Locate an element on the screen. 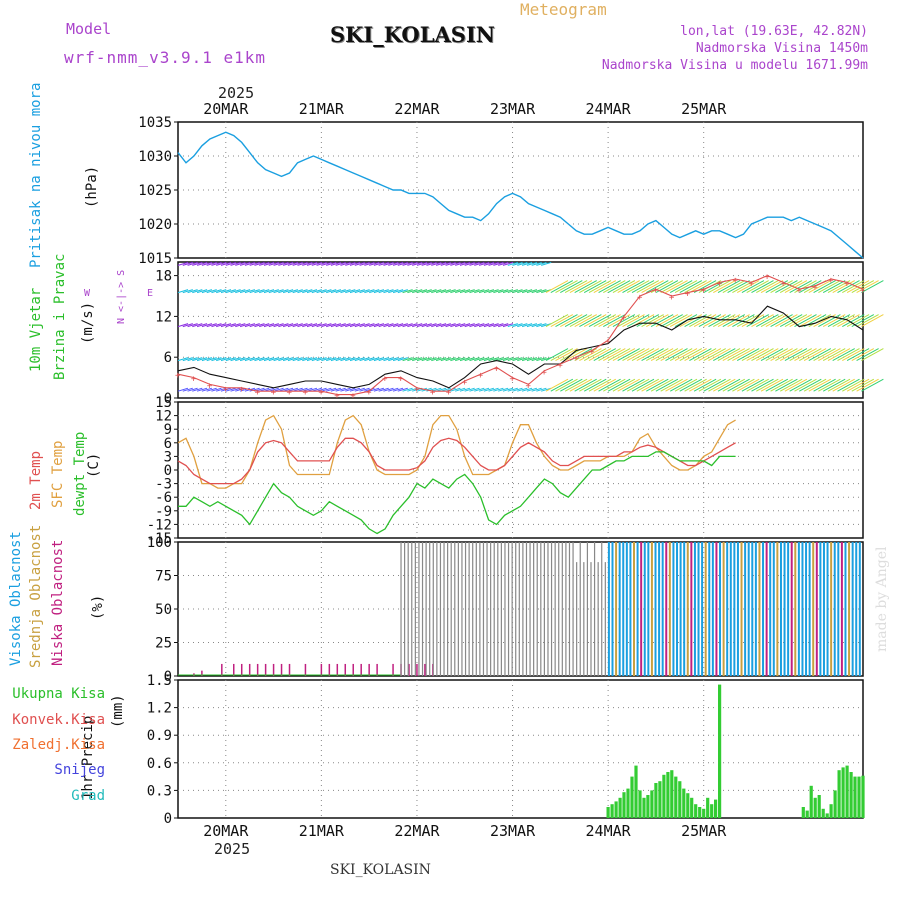 This screenshot has width=900, height=900. pressure-line is located at coordinates (520, 195).